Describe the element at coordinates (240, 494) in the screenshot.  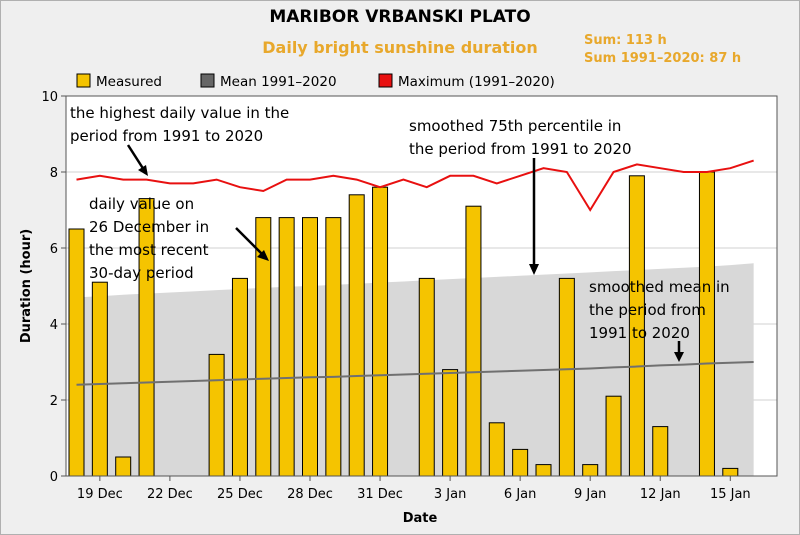
I see `x-tick-label: 25 Dec` at that location.